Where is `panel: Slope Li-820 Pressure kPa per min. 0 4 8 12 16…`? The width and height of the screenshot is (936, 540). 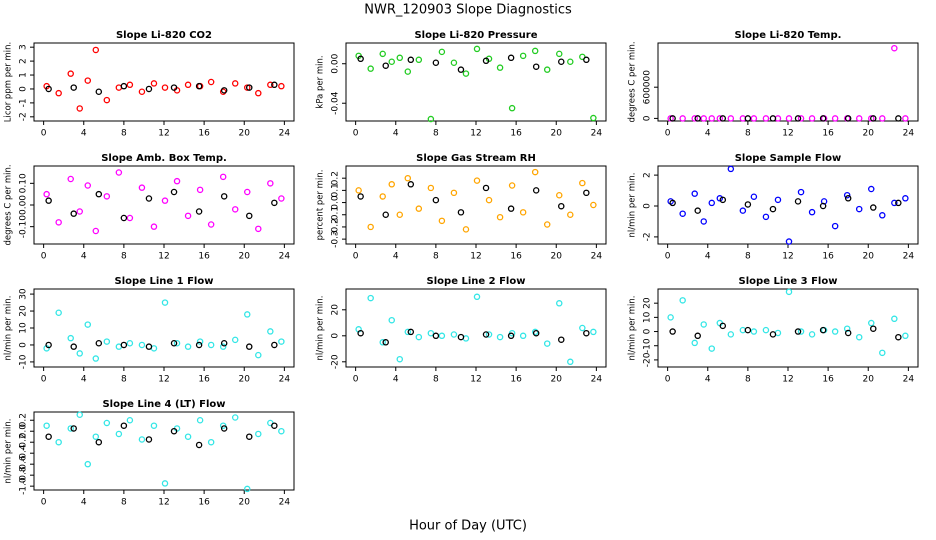
panel: Slope Li-820 Pressure kPa per min. 0 4 8 12 16… is located at coordinates (461, 84).